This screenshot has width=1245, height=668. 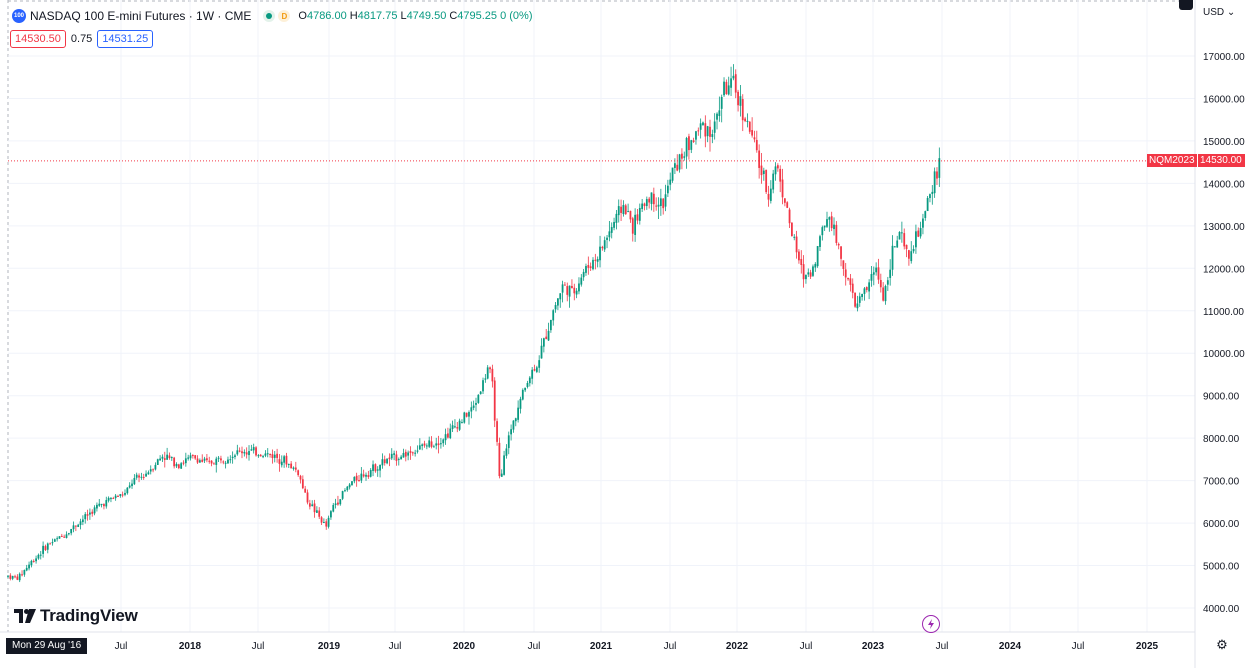 What do you see at coordinates (1147, 646) in the screenshot?
I see `time-axis-label: 2025` at bounding box center [1147, 646].